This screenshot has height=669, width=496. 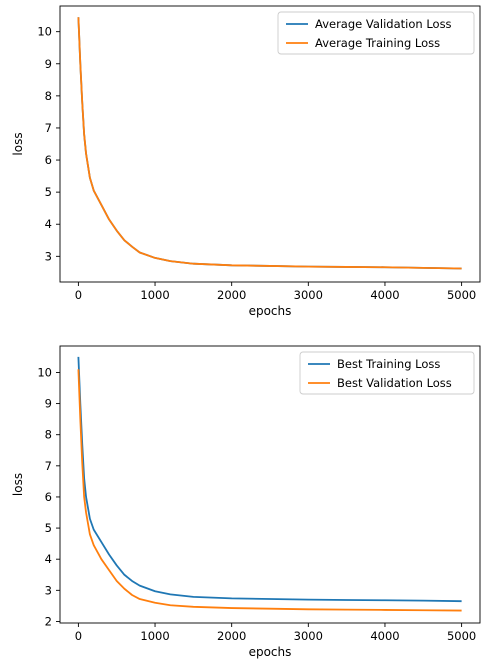 I want to click on legend: Best Training Loss Best Validation Loss, so click(x=387, y=373).